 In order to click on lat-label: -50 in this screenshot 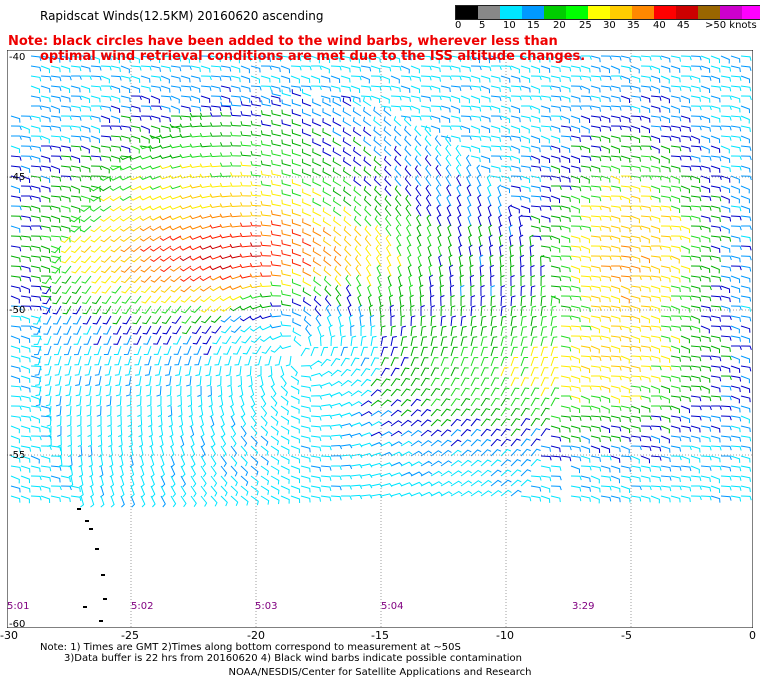, I will do `click(17, 310)`.